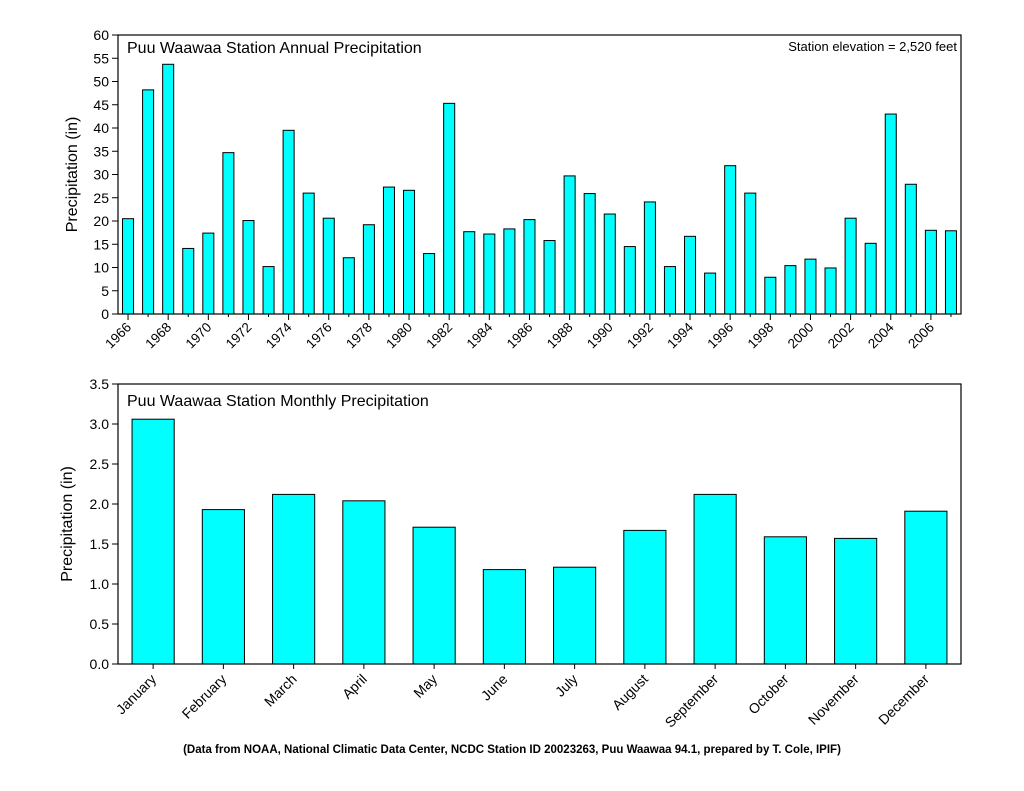  What do you see at coordinates (425, 686) in the screenshot?
I see `x-tick-label: May` at bounding box center [425, 686].